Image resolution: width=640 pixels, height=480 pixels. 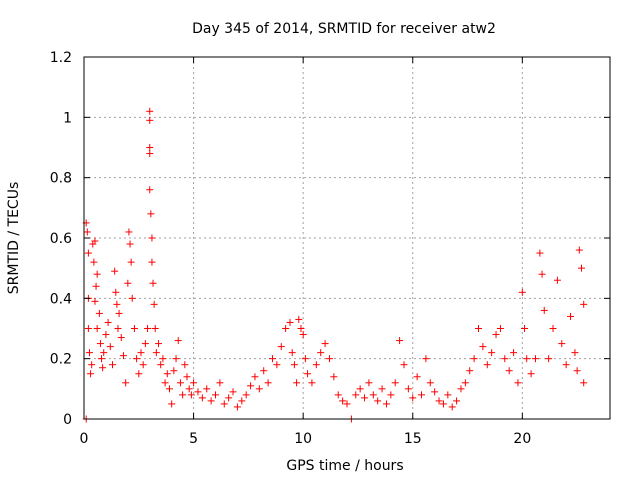 What do you see at coordinates (193, 439) in the screenshot?
I see `x-tick-label: 5` at bounding box center [193, 439].